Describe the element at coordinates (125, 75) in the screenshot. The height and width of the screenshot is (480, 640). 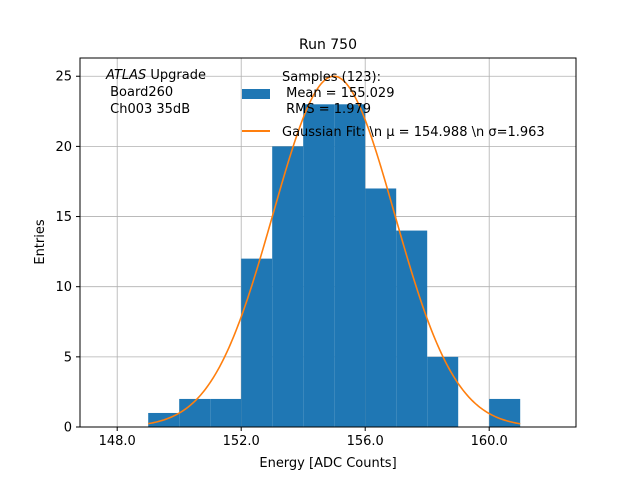
I see `annotation-atlas: ATLAS` at that location.